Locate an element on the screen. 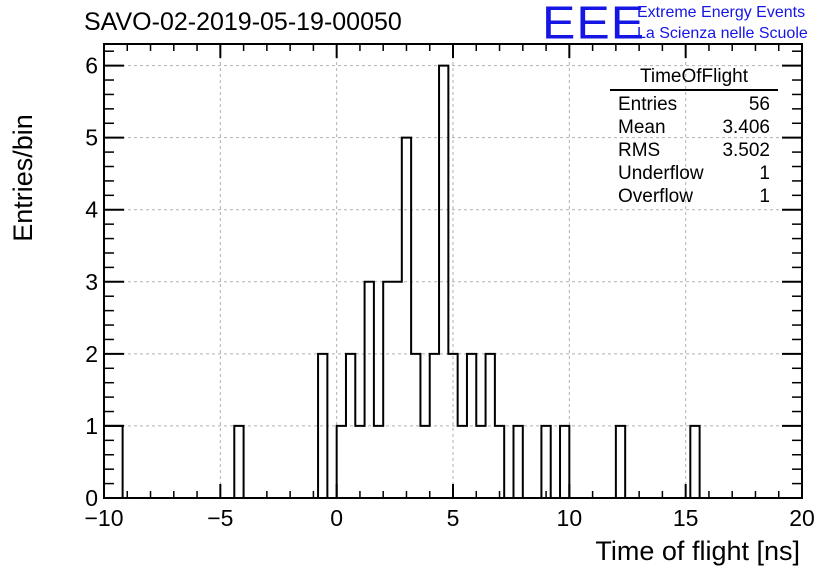 The width and height of the screenshot is (836, 572). x-tick-label: 15 is located at coordinates (686, 518).